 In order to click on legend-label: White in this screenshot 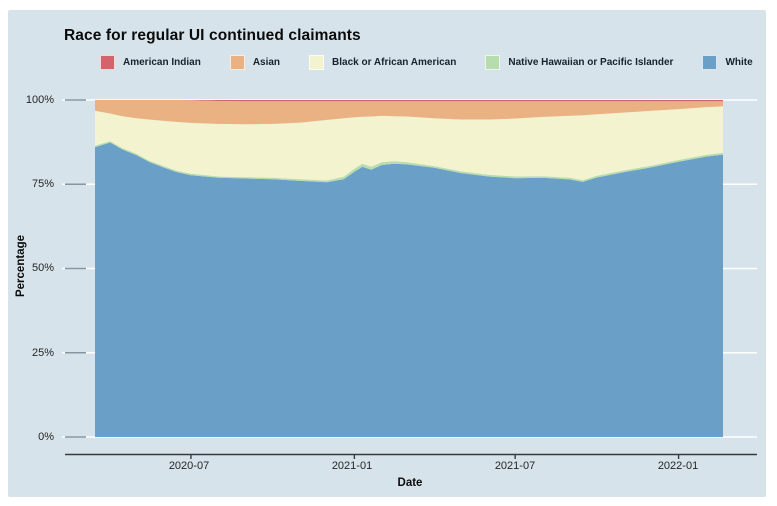, I will do `click(739, 62)`.